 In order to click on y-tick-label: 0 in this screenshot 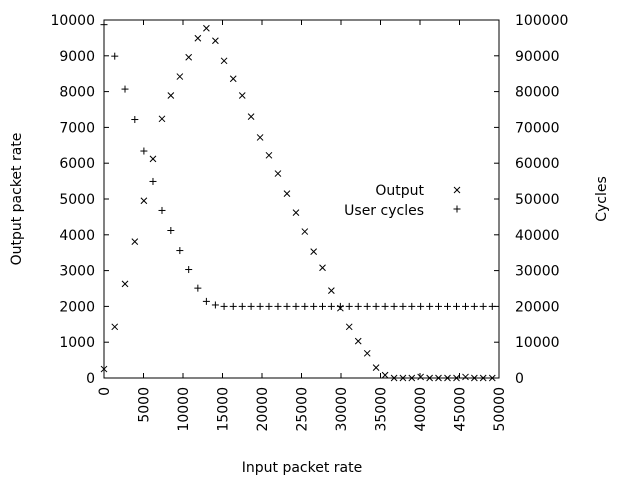, I will do `click(90, 379)`.